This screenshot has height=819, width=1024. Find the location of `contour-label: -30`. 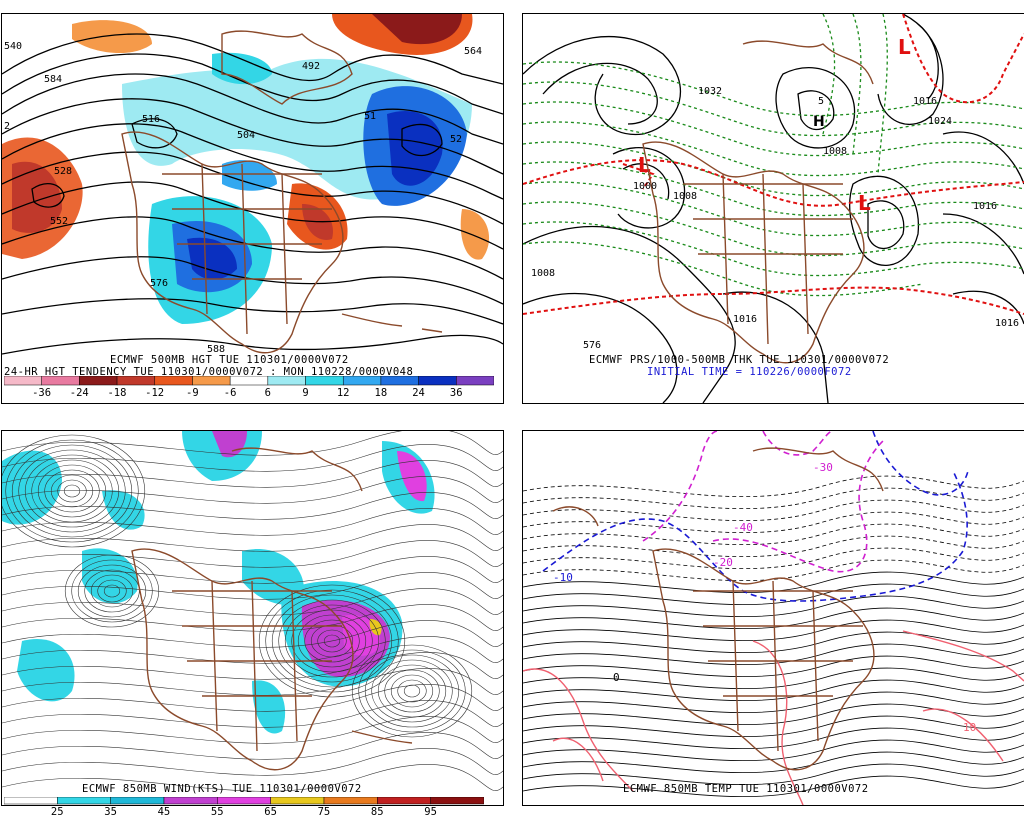

contour-label: -30 is located at coordinates (823, 467).